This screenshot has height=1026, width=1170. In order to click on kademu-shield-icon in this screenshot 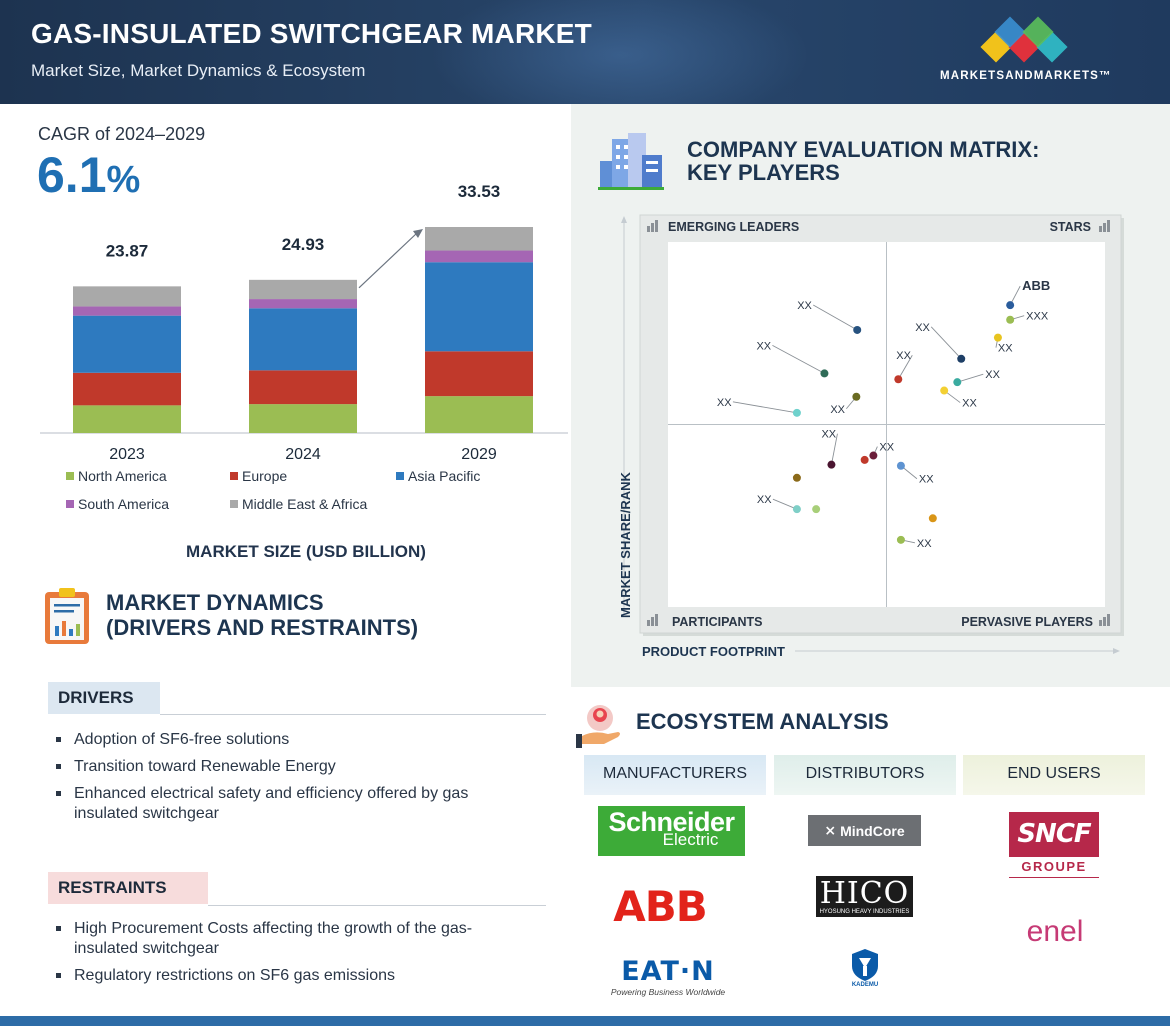, I will do `click(865, 965)`.